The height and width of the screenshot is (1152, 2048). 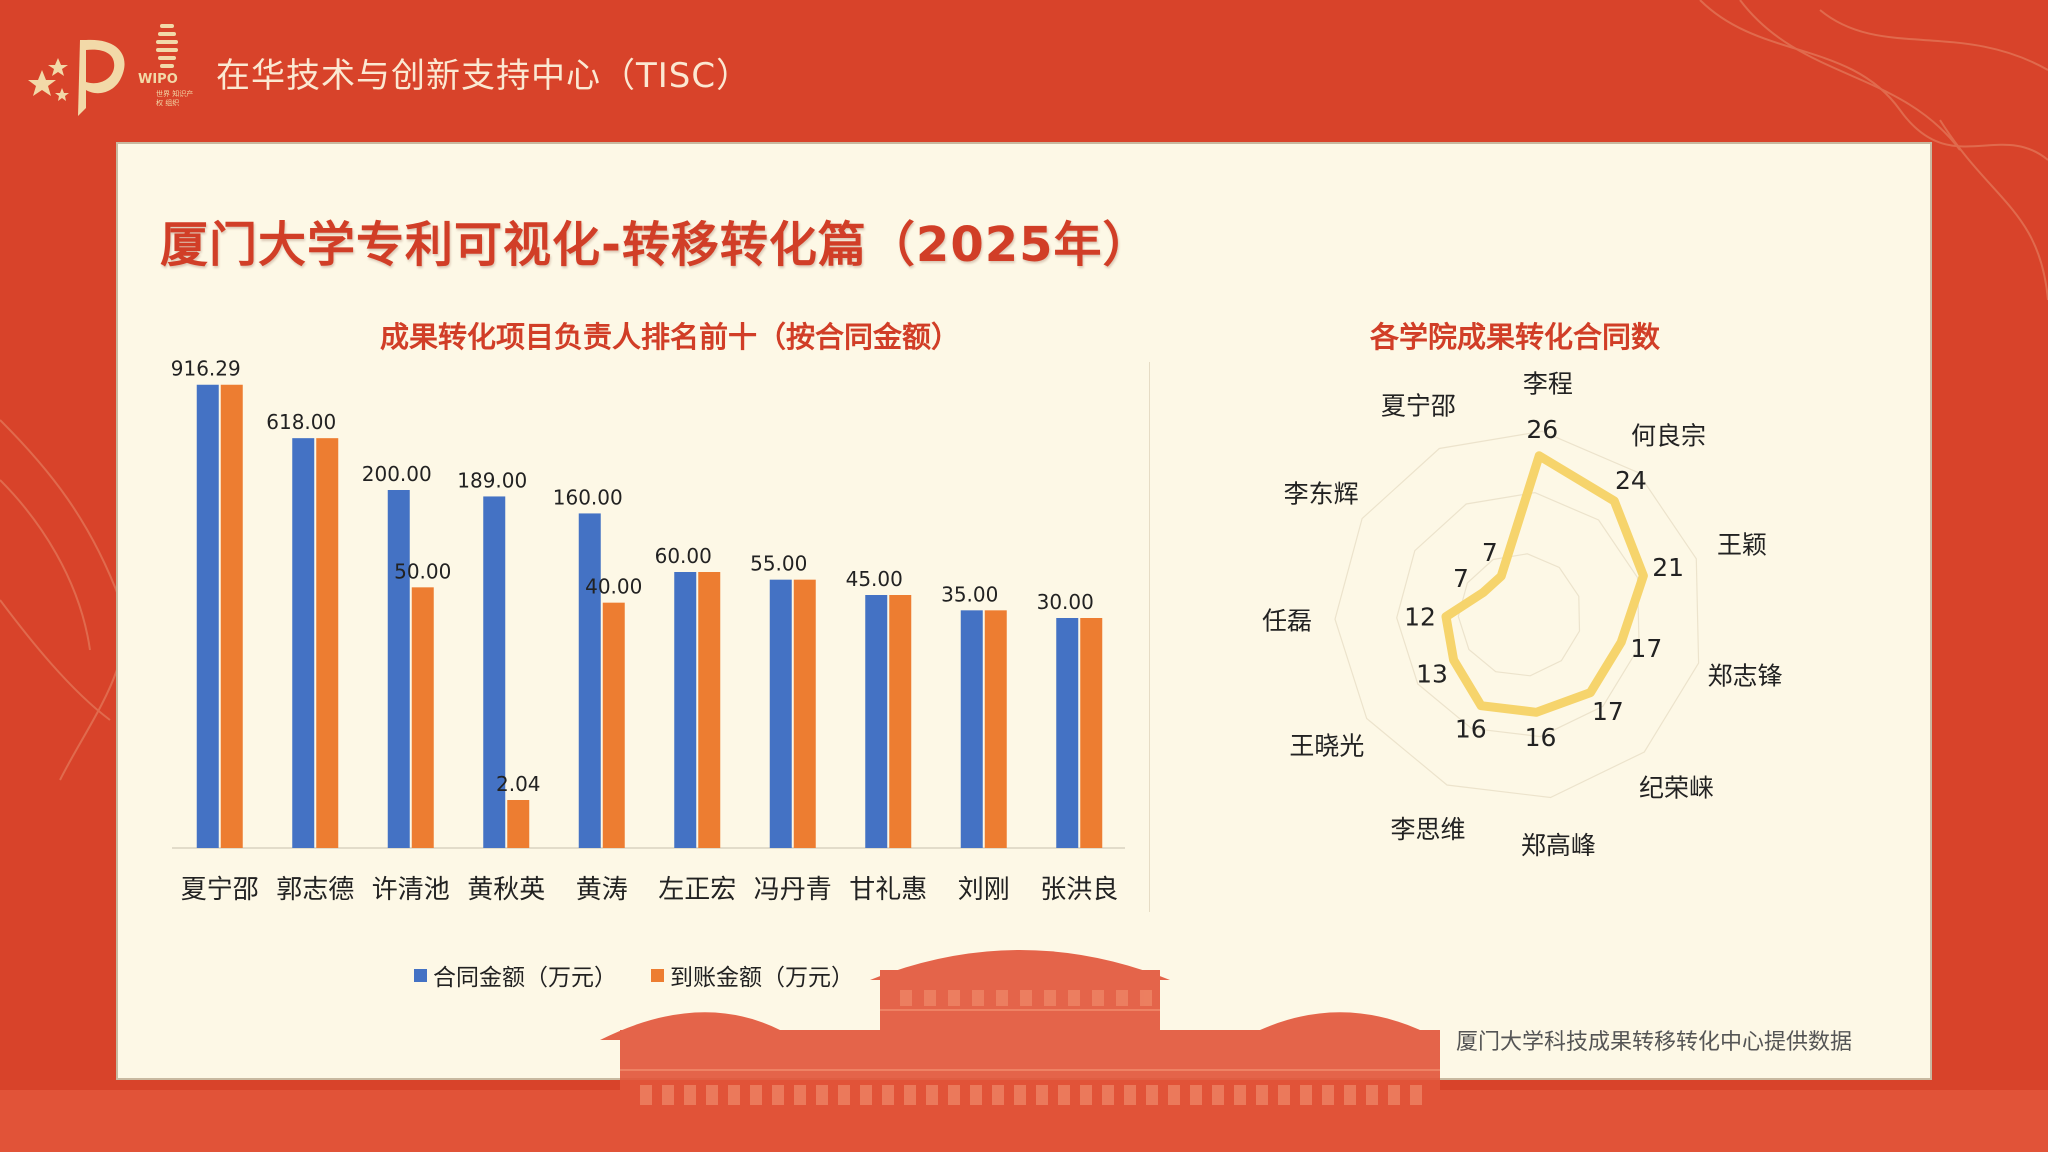 What do you see at coordinates (518, 784) in the screenshot?
I see `label-received-3: 2.04` at bounding box center [518, 784].